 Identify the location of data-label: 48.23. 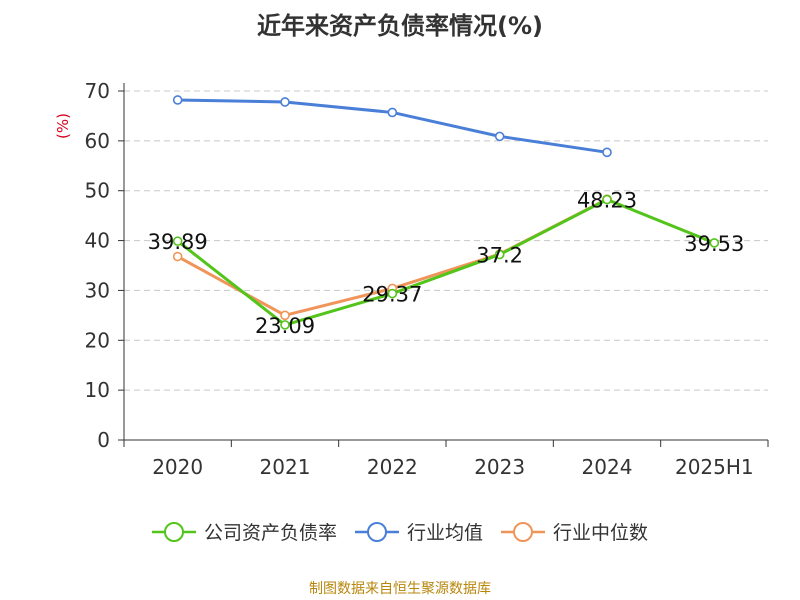
(607, 201).